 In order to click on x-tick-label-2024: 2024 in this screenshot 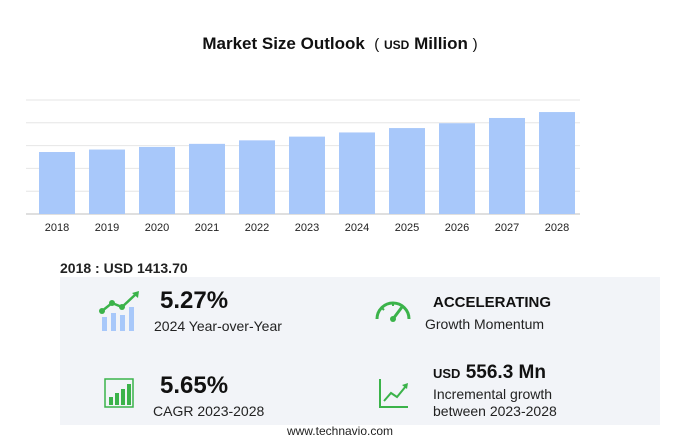, I will do `click(357, 228)`.